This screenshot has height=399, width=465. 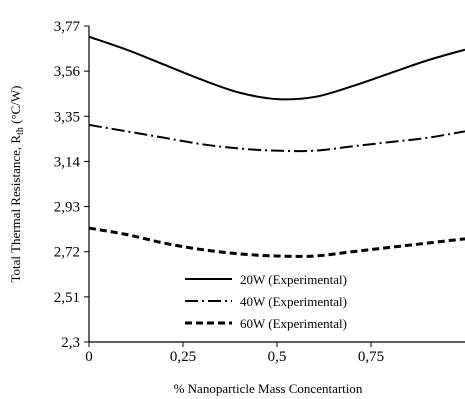 I want to click on y-tick-label: 2,72, so click(x=67, y=253).